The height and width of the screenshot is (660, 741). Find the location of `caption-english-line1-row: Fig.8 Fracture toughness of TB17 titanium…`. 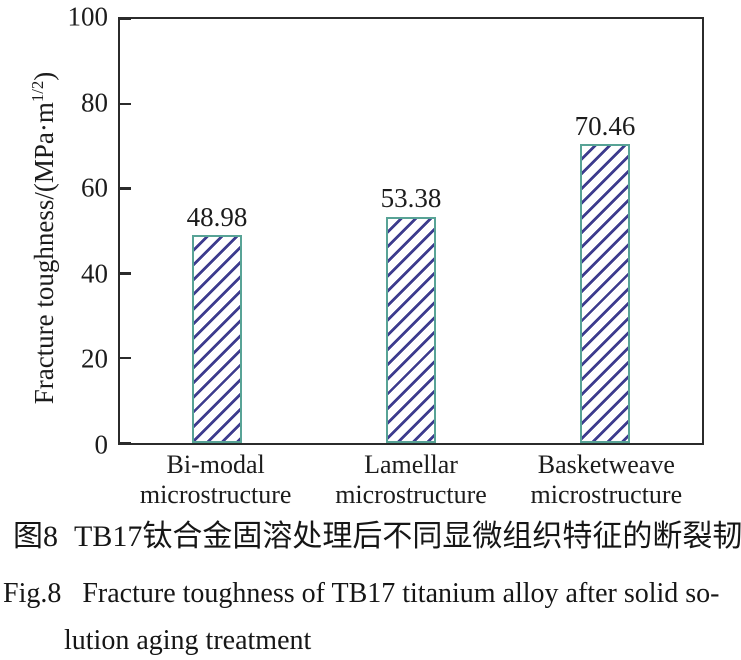

caption-english-line1-row: Fig.8 Fracture toughness of TB17 titanium… is located at coordinates (361, 594).